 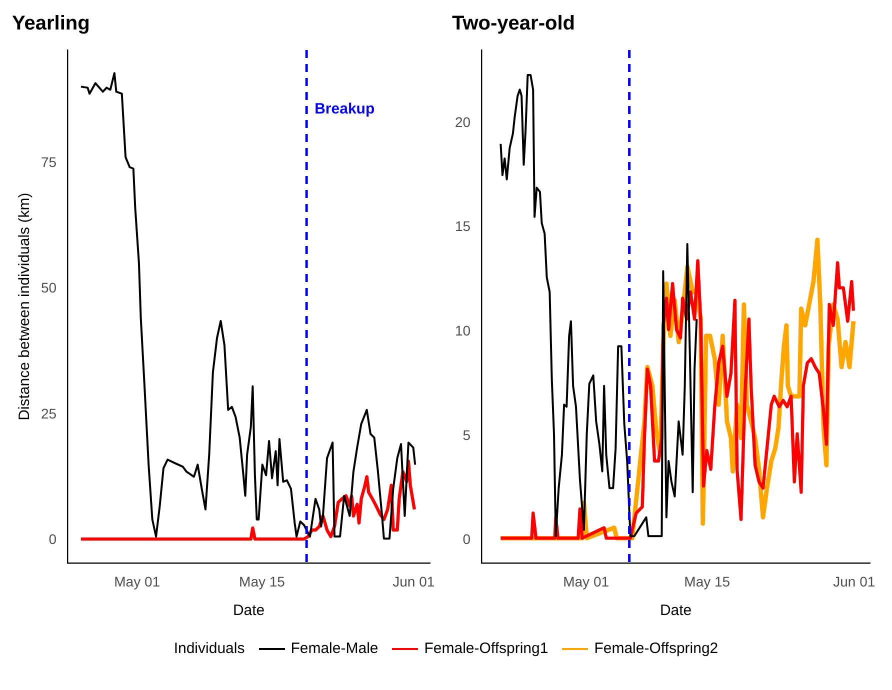 I want to click on y-tick-label: 20, so click(x=462, y=122).